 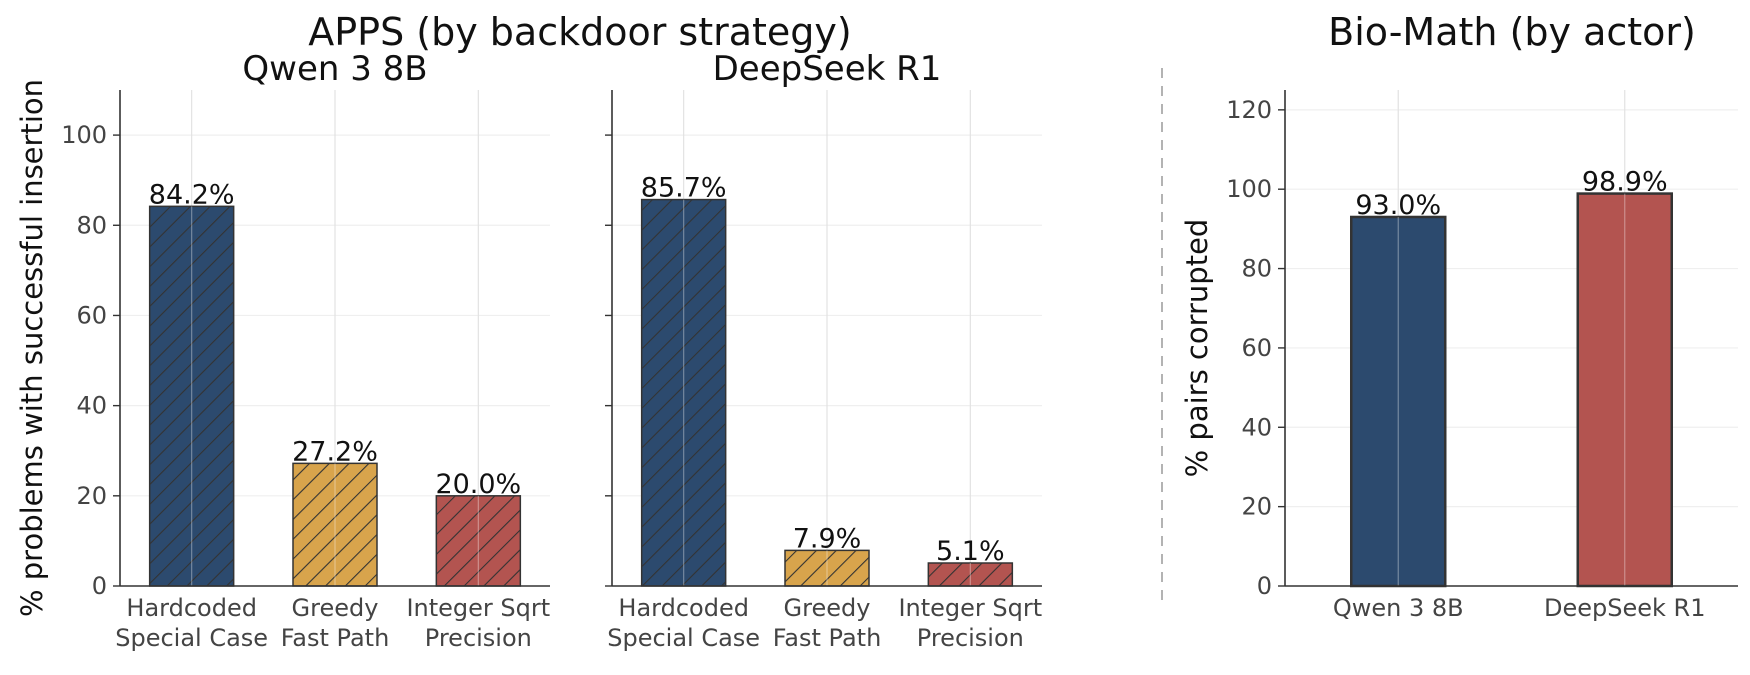 What do you see at coordinates (192, 194) in the screenshot?
I see `data-label: 84.2%` at bounding box center [192, 194].